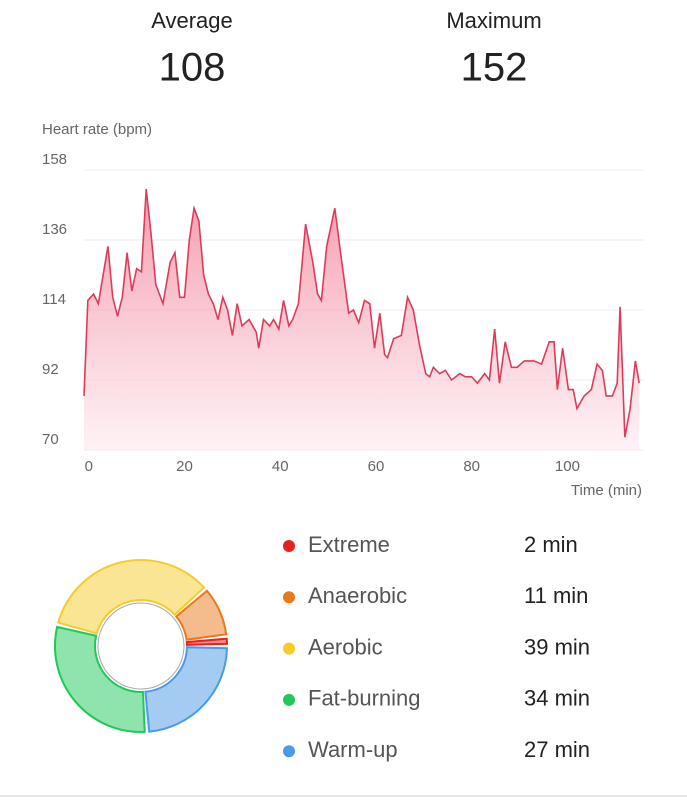 This screenshot has width=687, height=800. Describe the element at coordinates (493, 20) in the screenshot. I see `maximum-label: Maximum` at that location.